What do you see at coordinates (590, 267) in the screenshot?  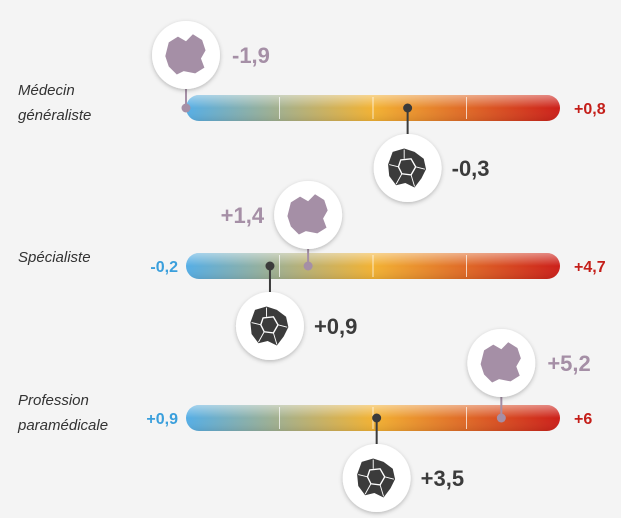 I see `max-value-label: +4,7` at bounding box center [590, 267].